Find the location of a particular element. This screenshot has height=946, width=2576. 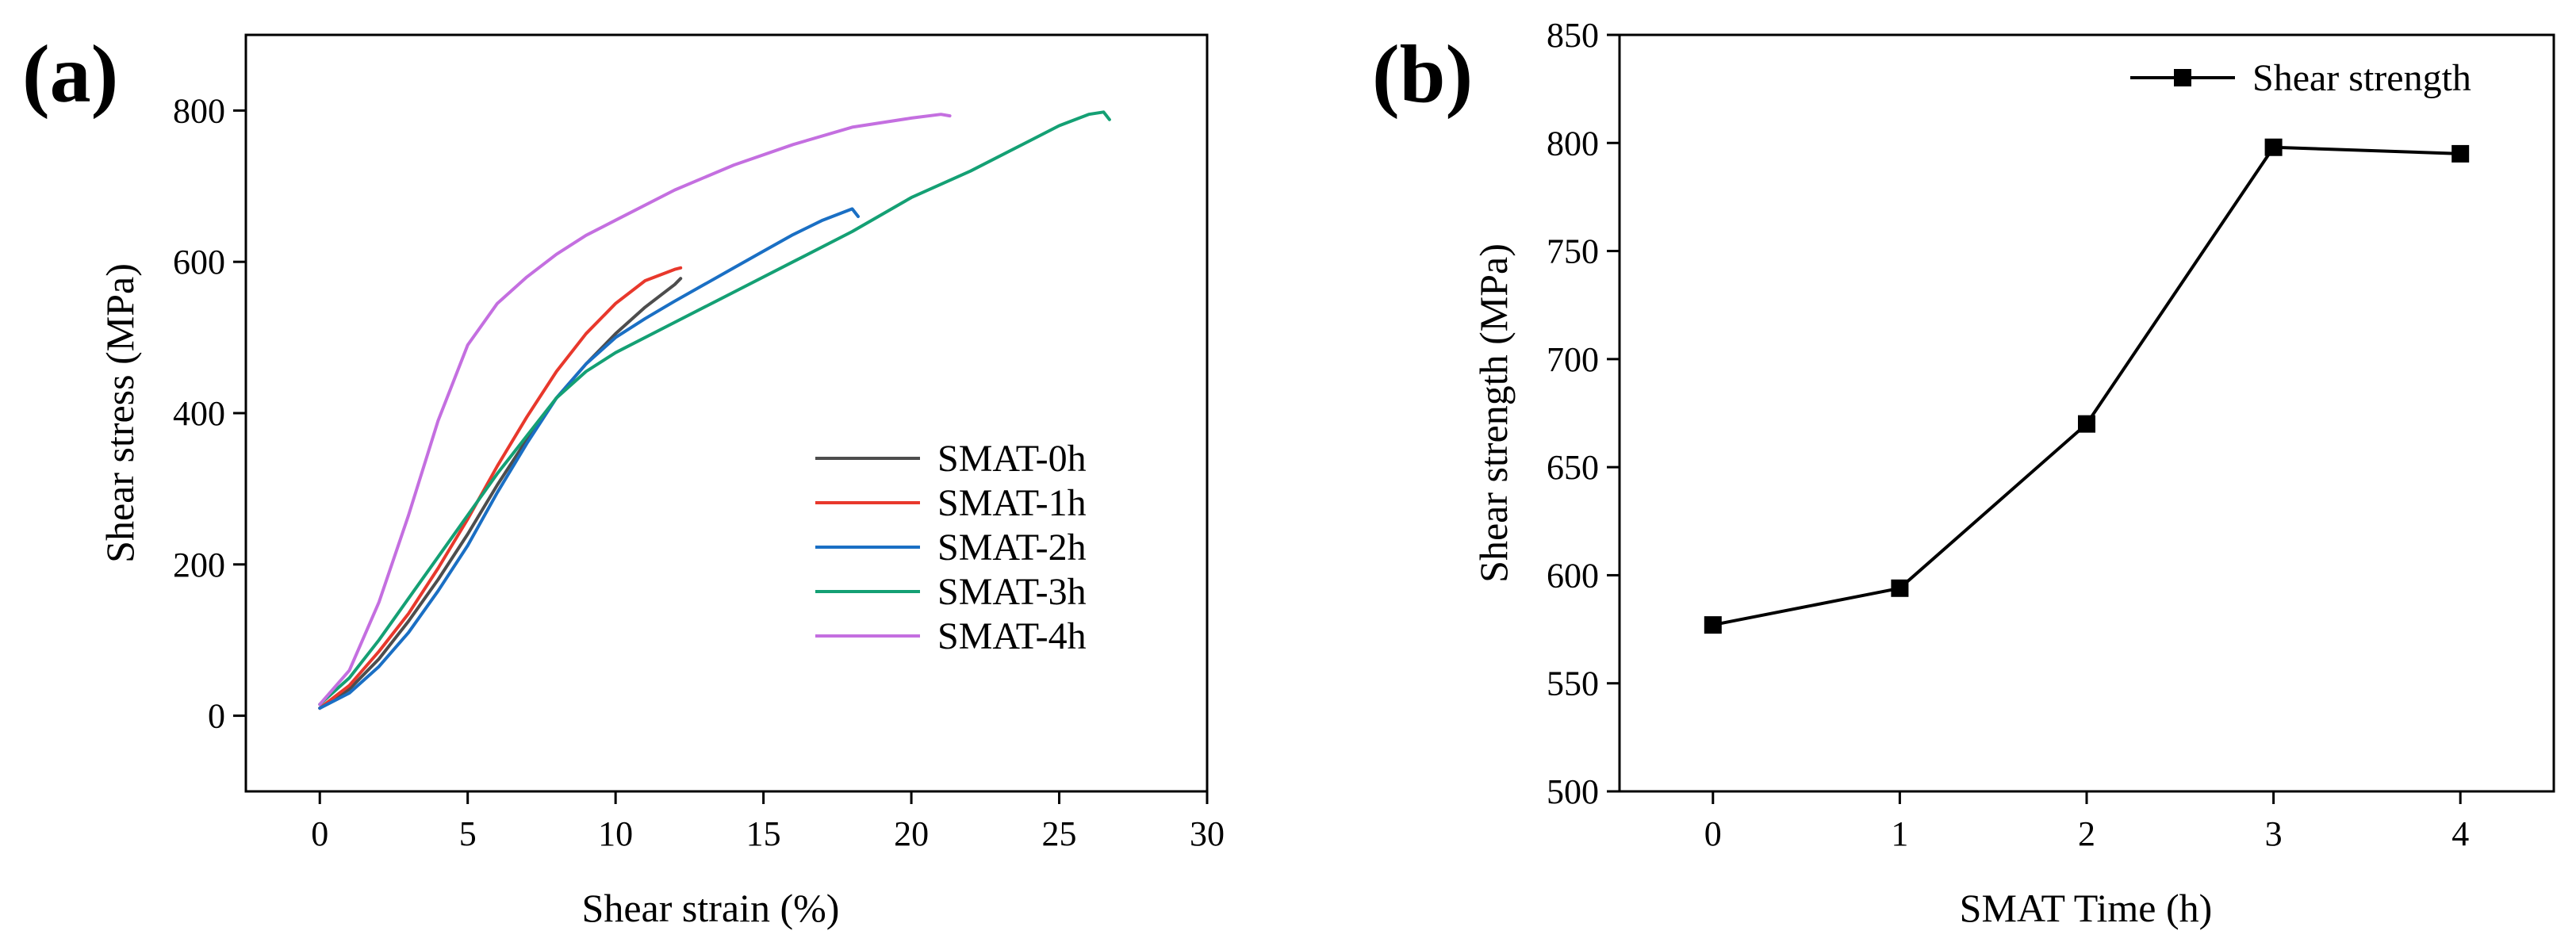

legend-label: SMAT-4h is located at coordinates (1012, 636).